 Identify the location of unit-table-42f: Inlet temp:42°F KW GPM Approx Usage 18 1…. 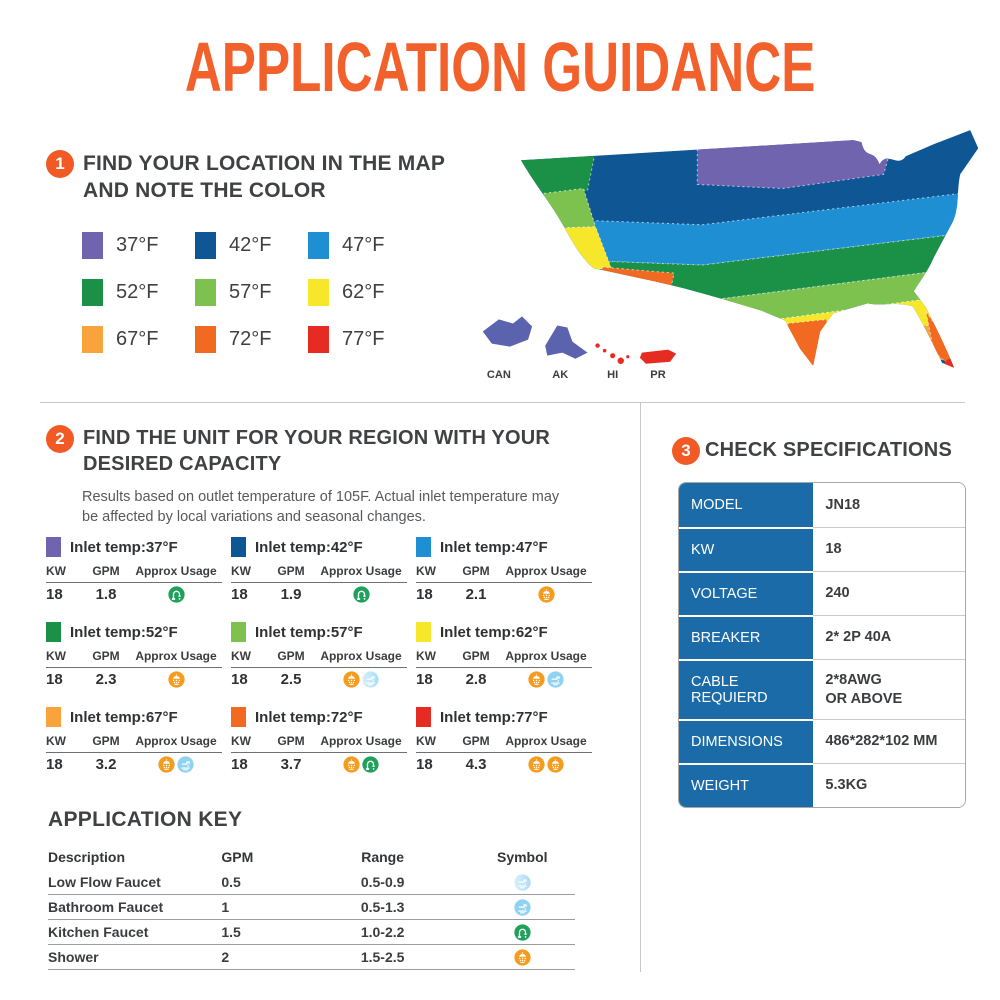
(319, 570).